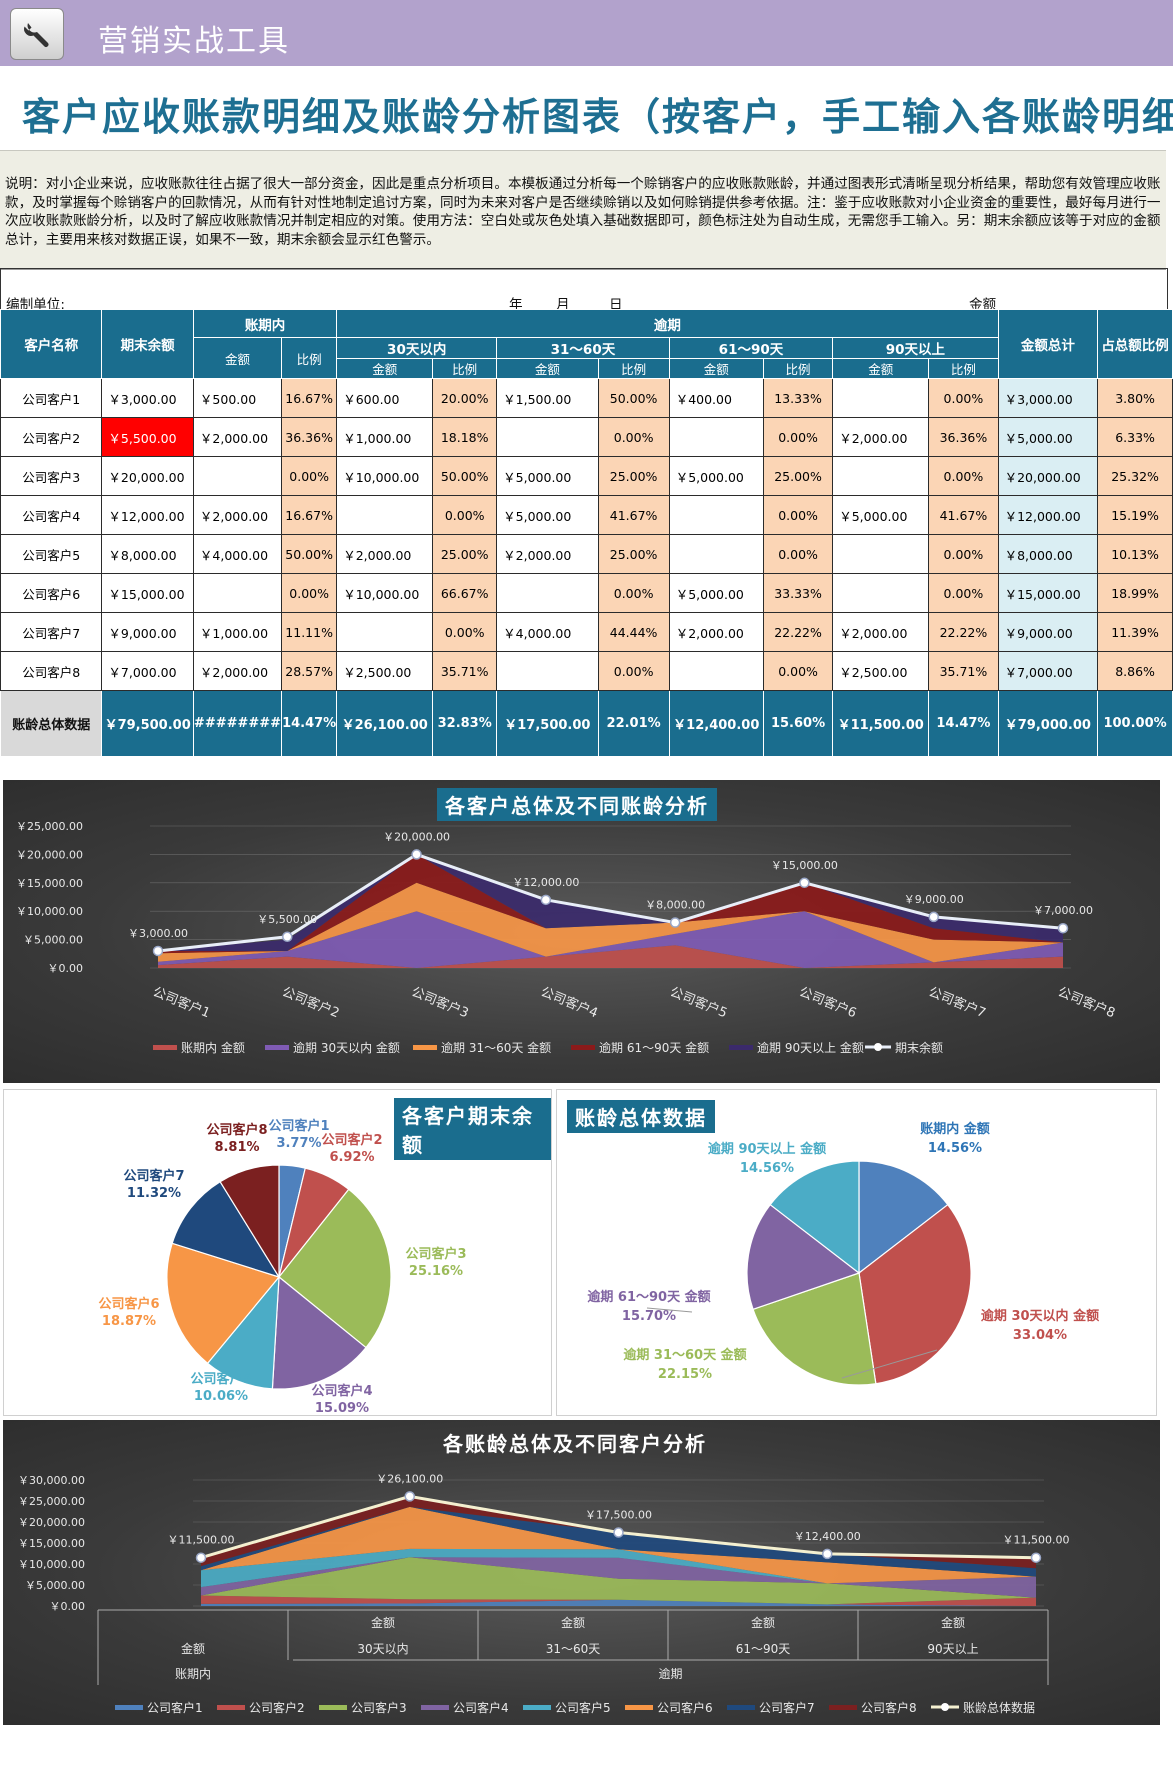  Describe the element at coordinates (51, 398) in the screenshot. I see `customer-cell: 公司客户1` at that location.